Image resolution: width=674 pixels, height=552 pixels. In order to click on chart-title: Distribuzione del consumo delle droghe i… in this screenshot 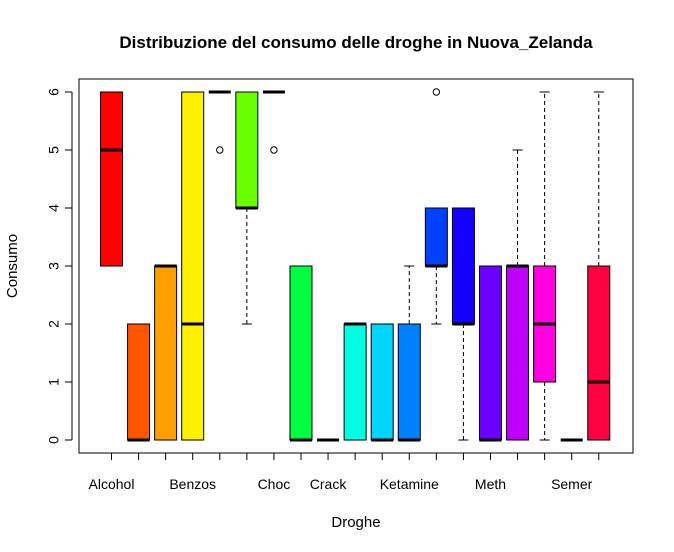, I will do `click(356, 42)`.